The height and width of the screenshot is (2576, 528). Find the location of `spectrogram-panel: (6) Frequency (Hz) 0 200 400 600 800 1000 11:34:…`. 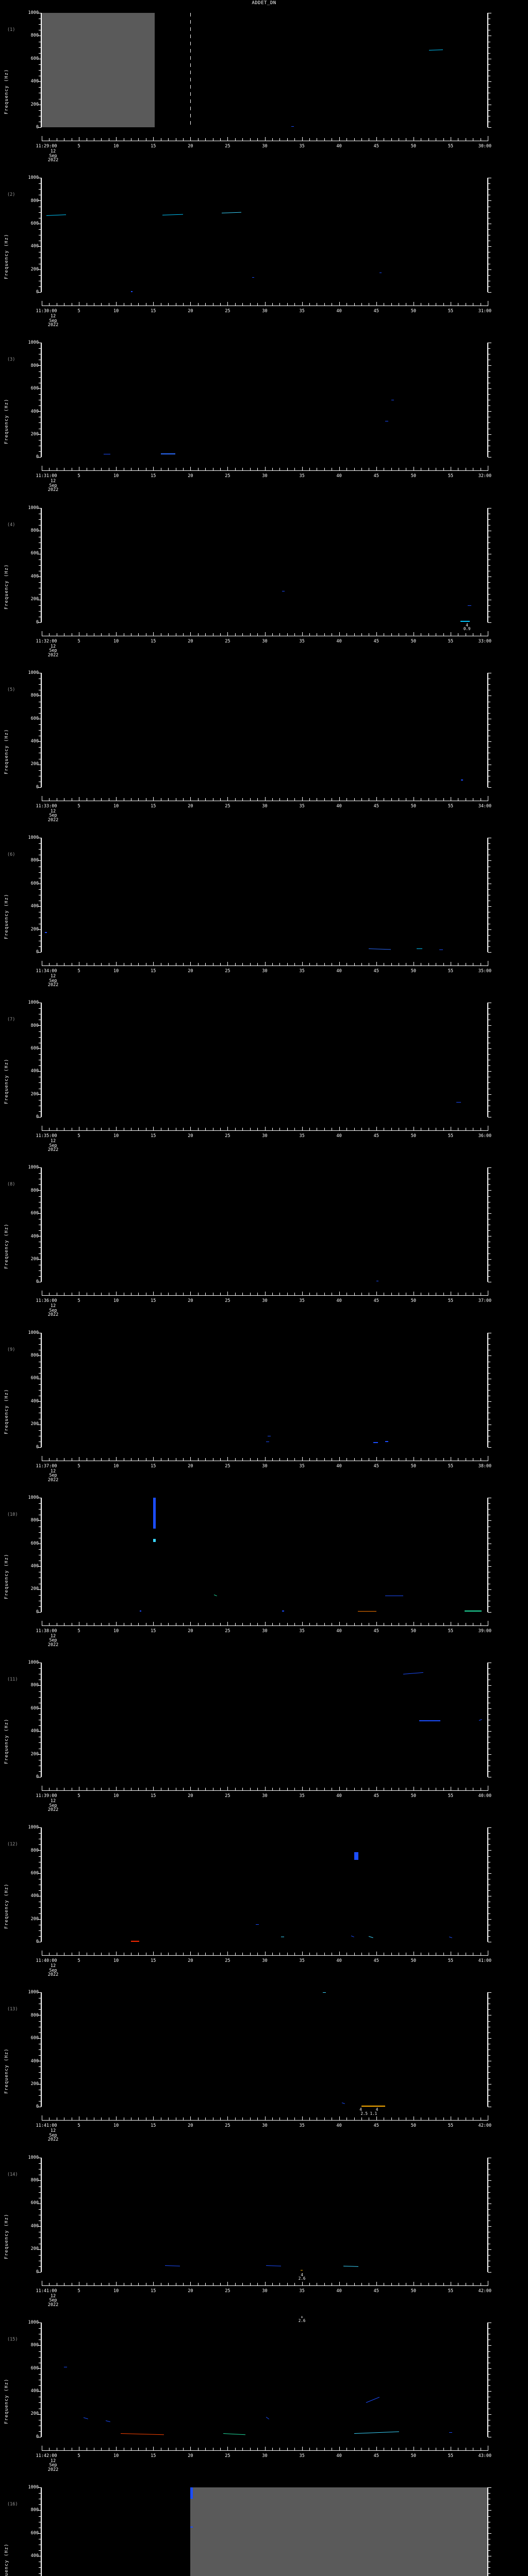

spectrogram-panel: (6) Frequency (Hz) 0 200 400 600 800 1000 11:34:… is located at coordinates (264, 914).